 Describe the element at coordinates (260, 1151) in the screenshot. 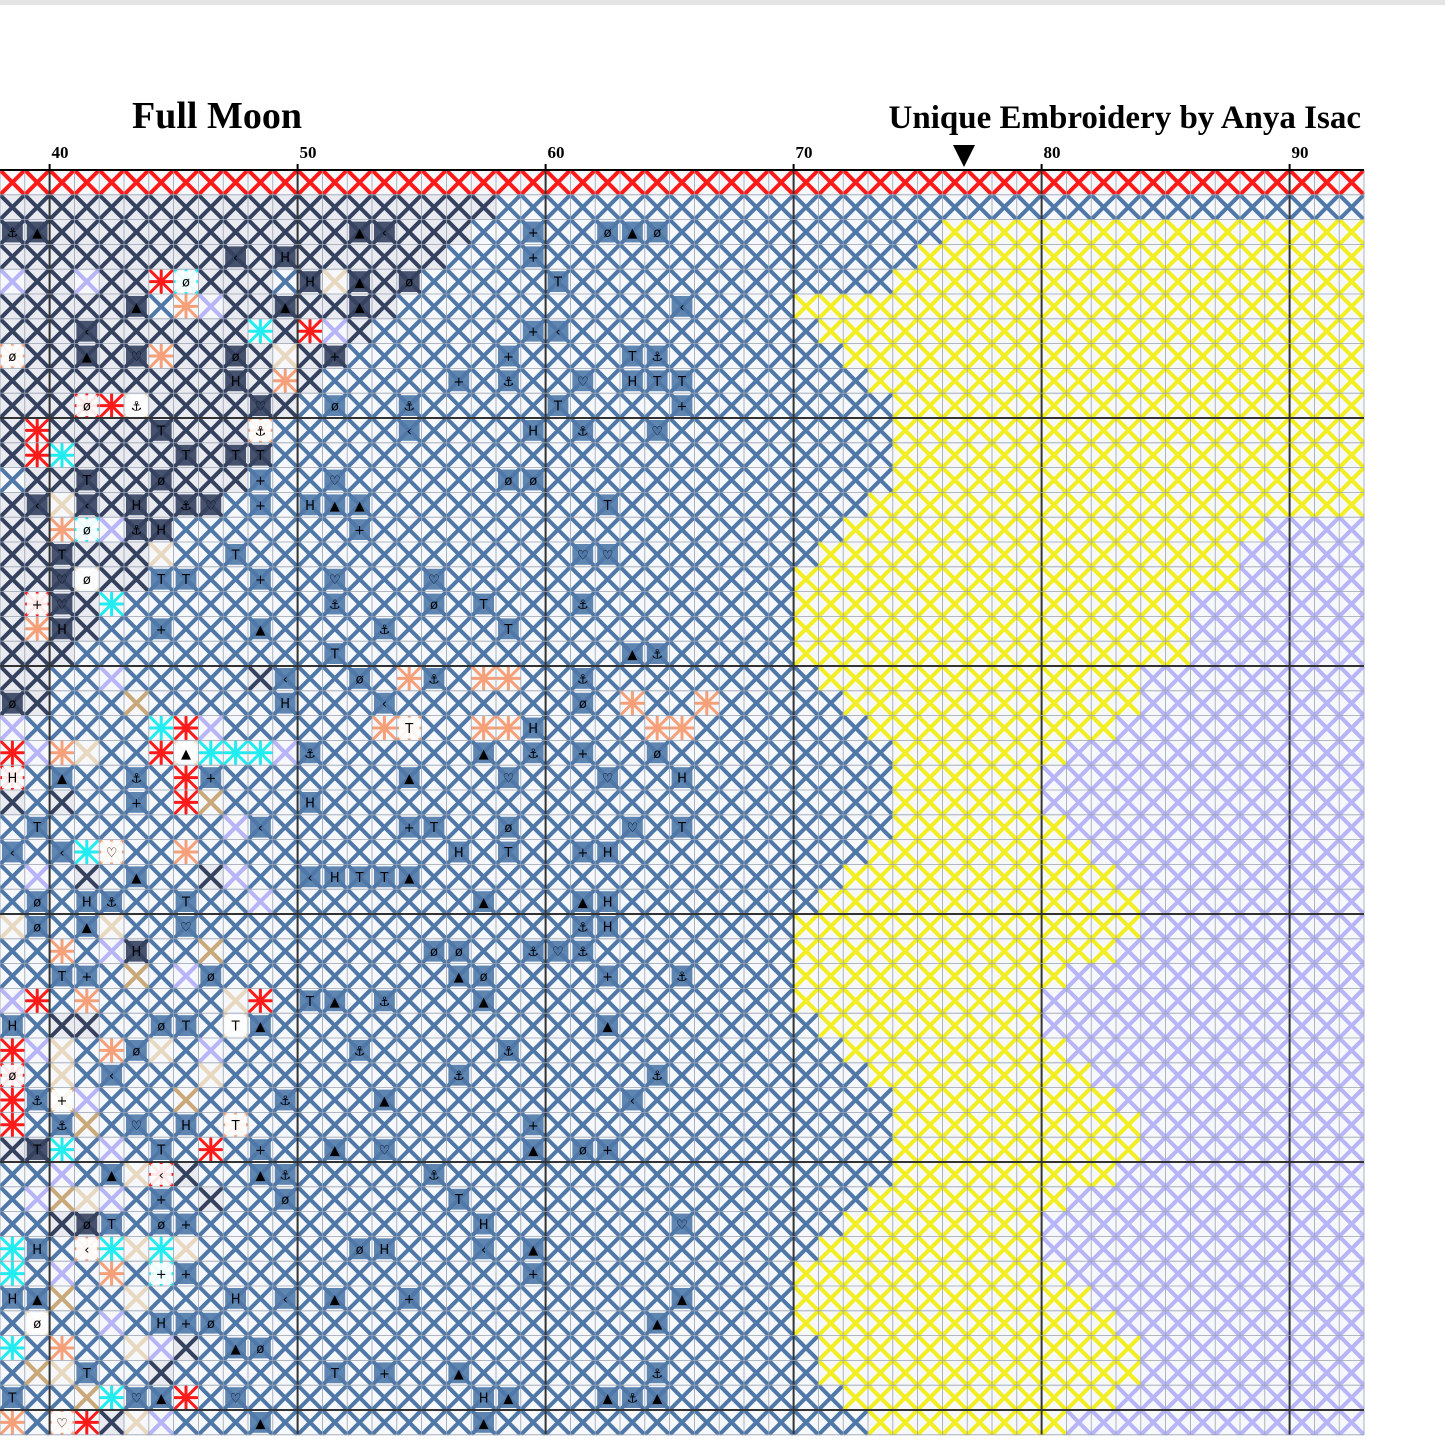

I see `stitch-symbol: +` at that location.